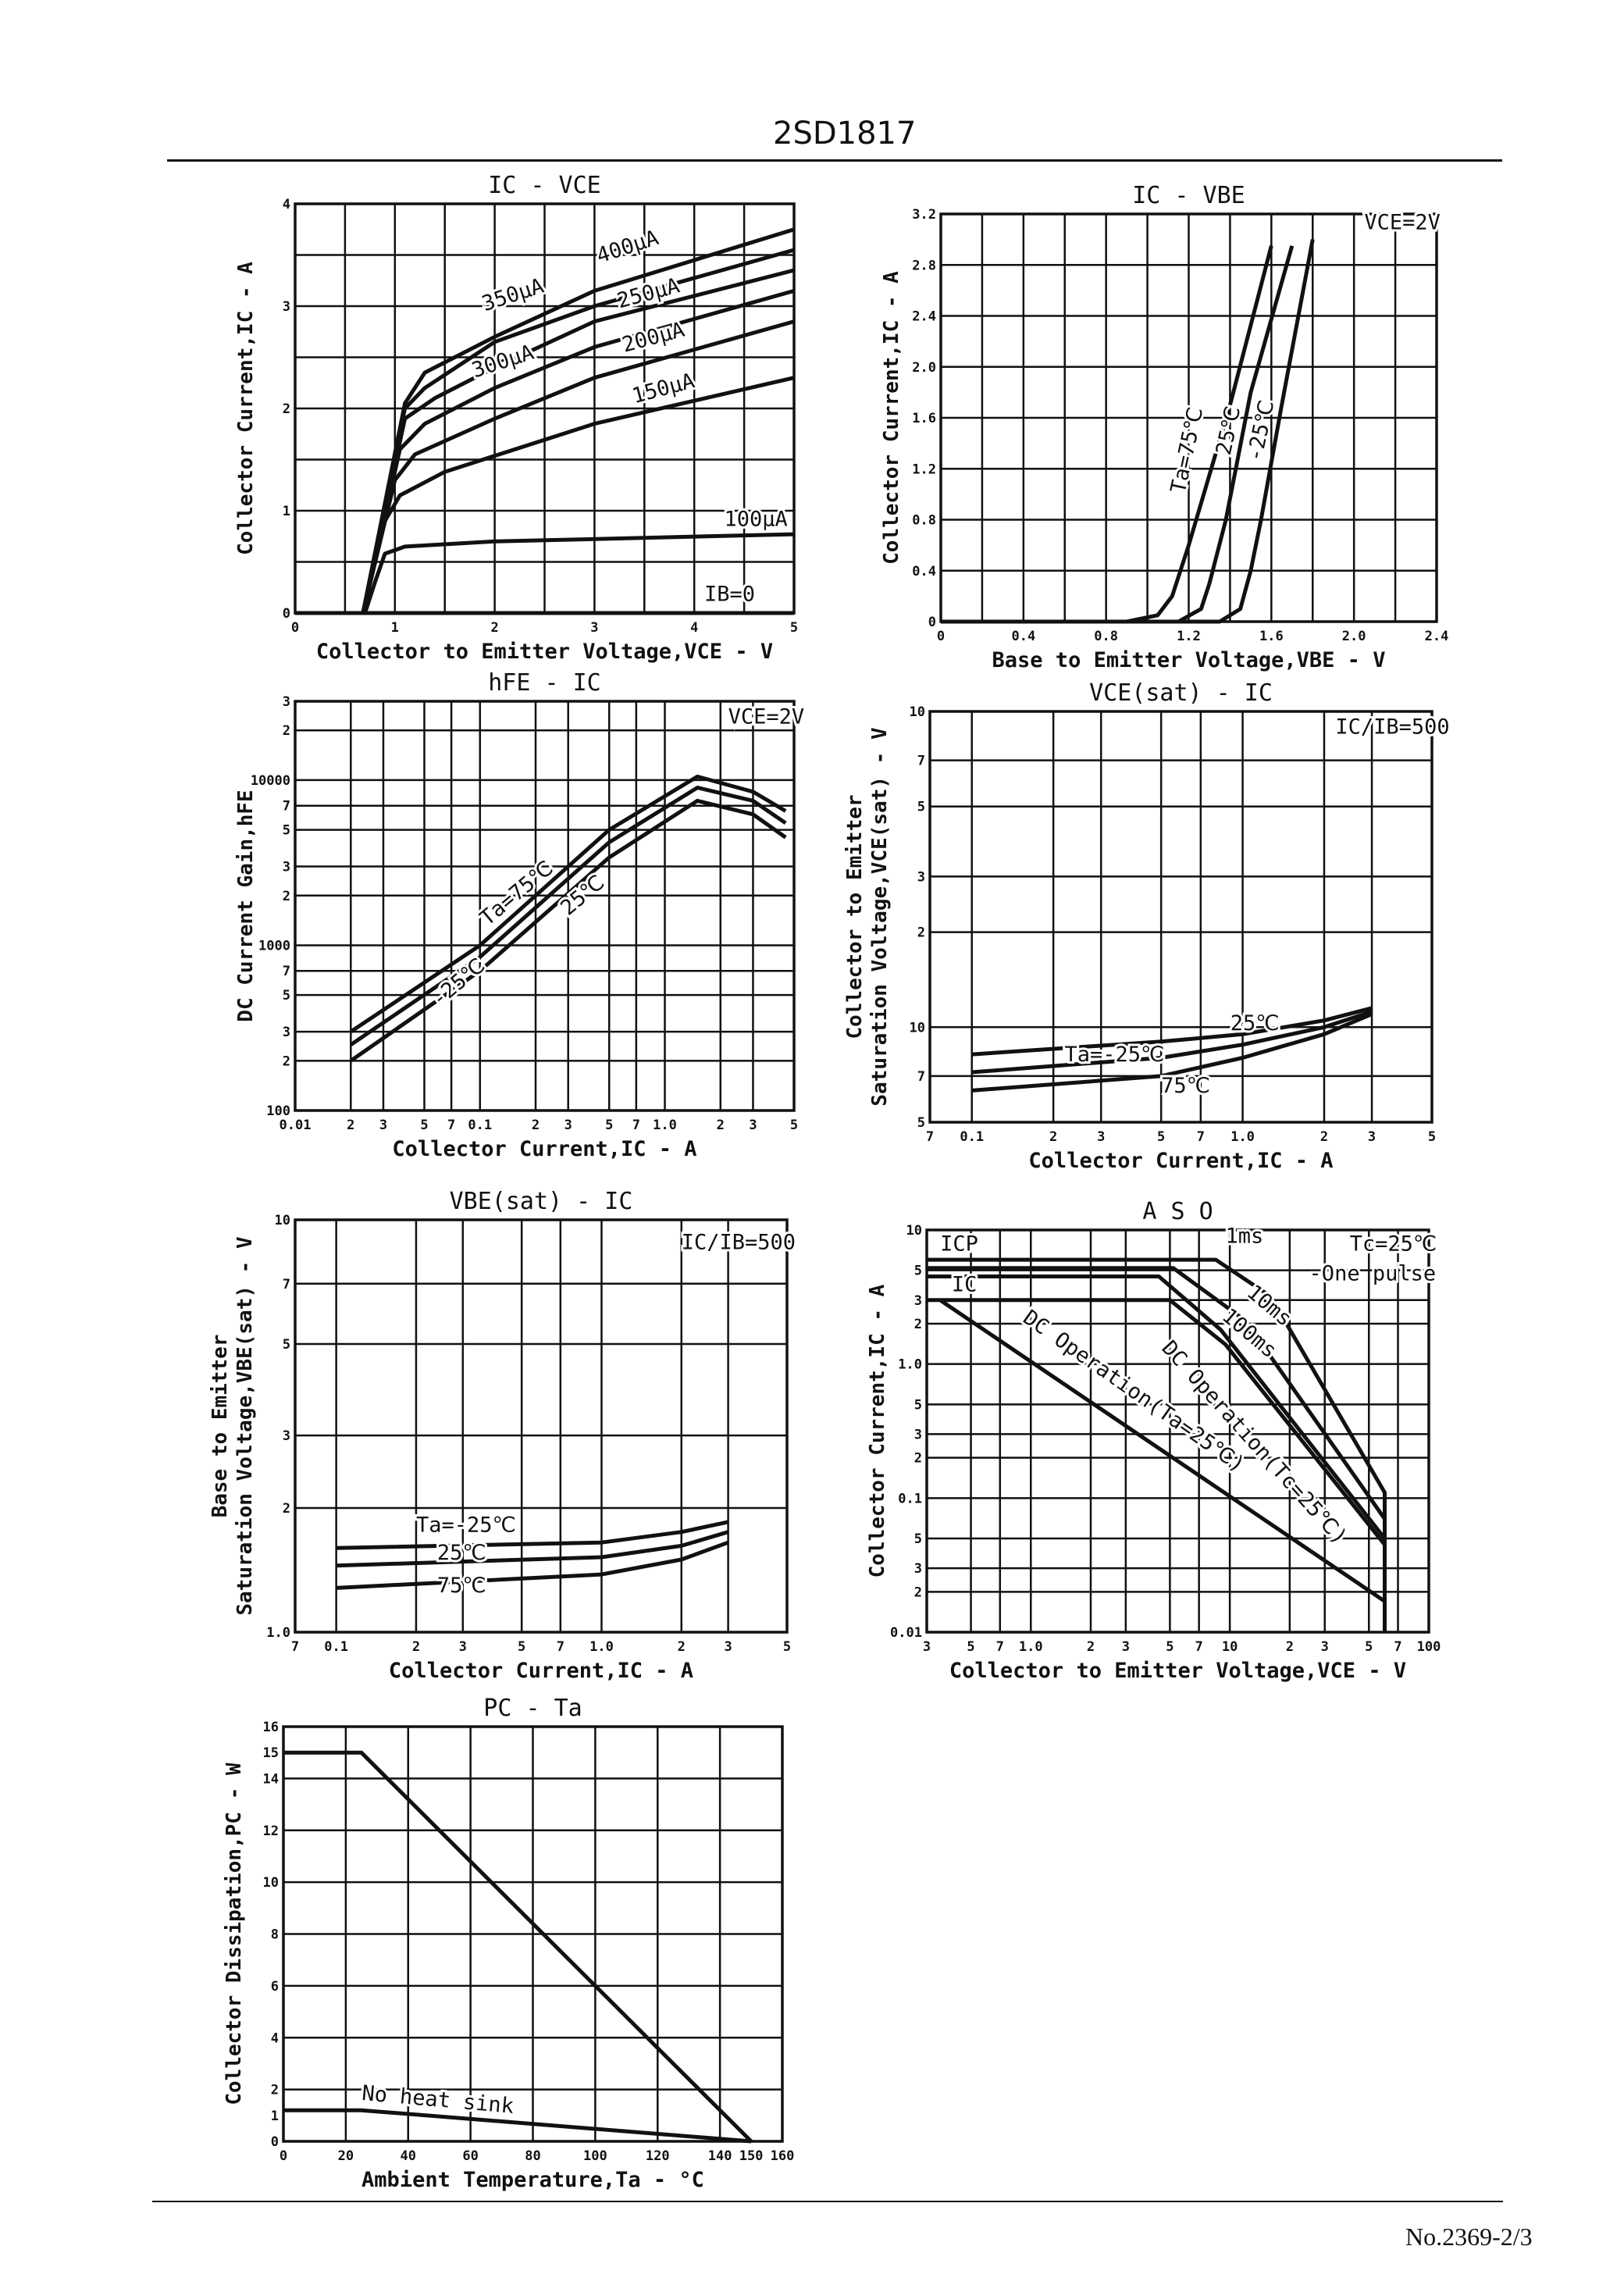  What do you see at coordinates (275, 1935) in the screenshot?
I see `y-tick-label: 8` at bounding box center [275, 1935].